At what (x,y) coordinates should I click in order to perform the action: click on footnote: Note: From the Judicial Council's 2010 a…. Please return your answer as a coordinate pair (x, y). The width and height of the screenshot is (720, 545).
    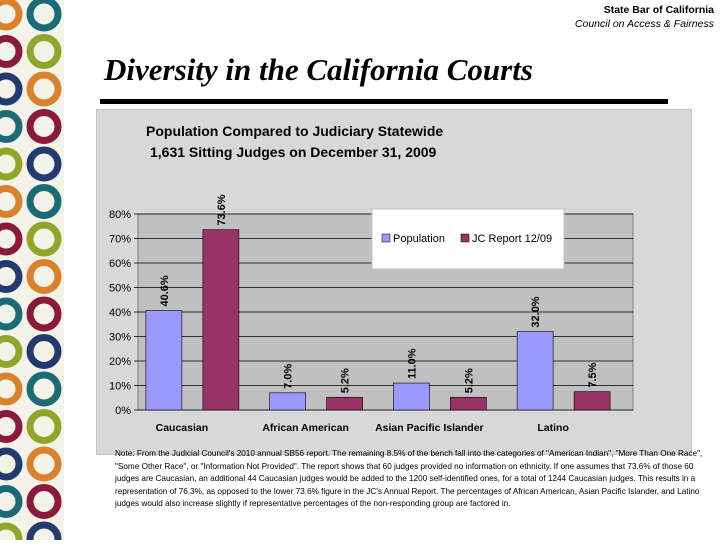
    Looking at the image, I should click on (409, 479).